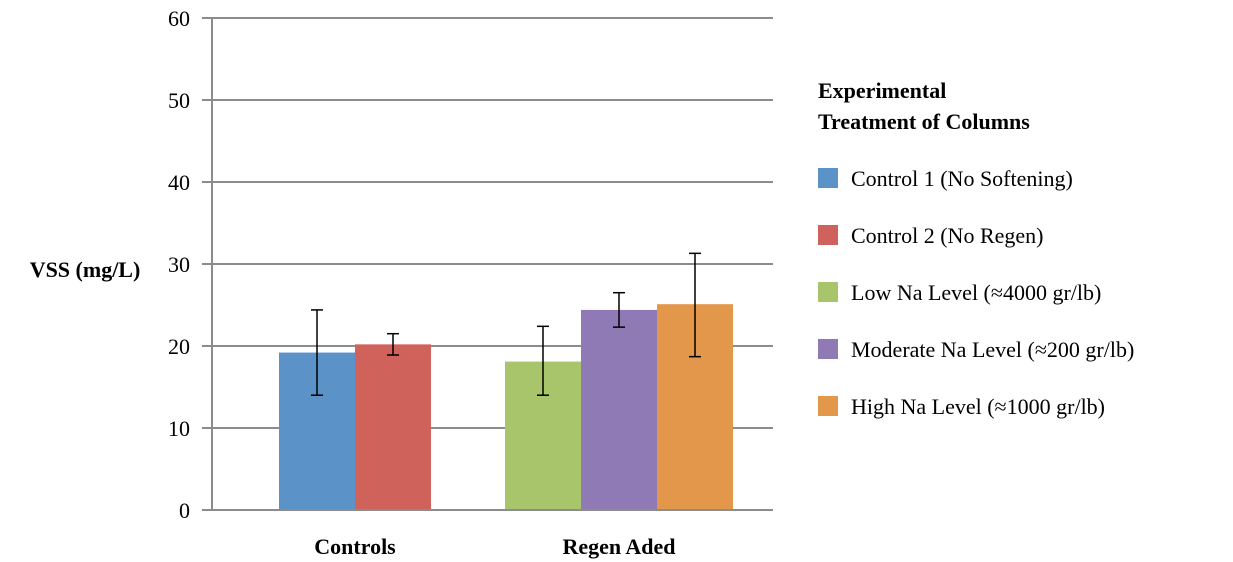 This screenshot has width=1233, height=562. I want to click on legend-label: Control 1 (No Softening), so click(962, 178).